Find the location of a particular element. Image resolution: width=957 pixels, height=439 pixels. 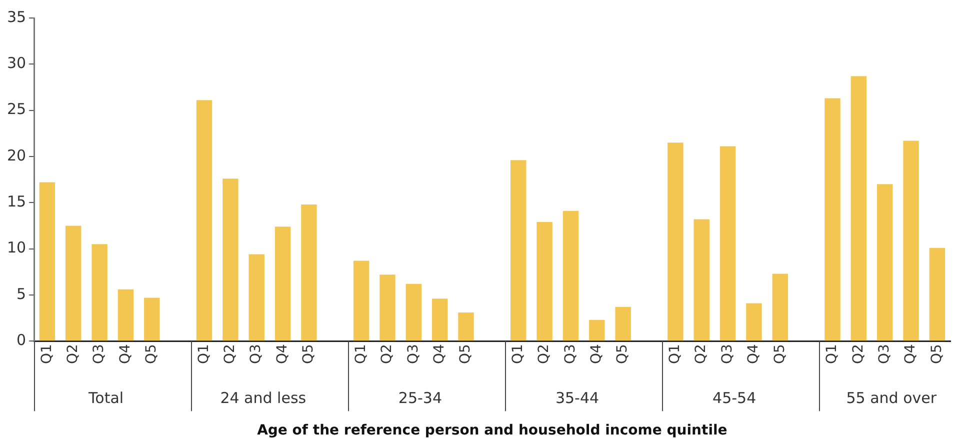

x-axis-title: Age of the reference person and household income quintile is located at coordinates (492, 430).